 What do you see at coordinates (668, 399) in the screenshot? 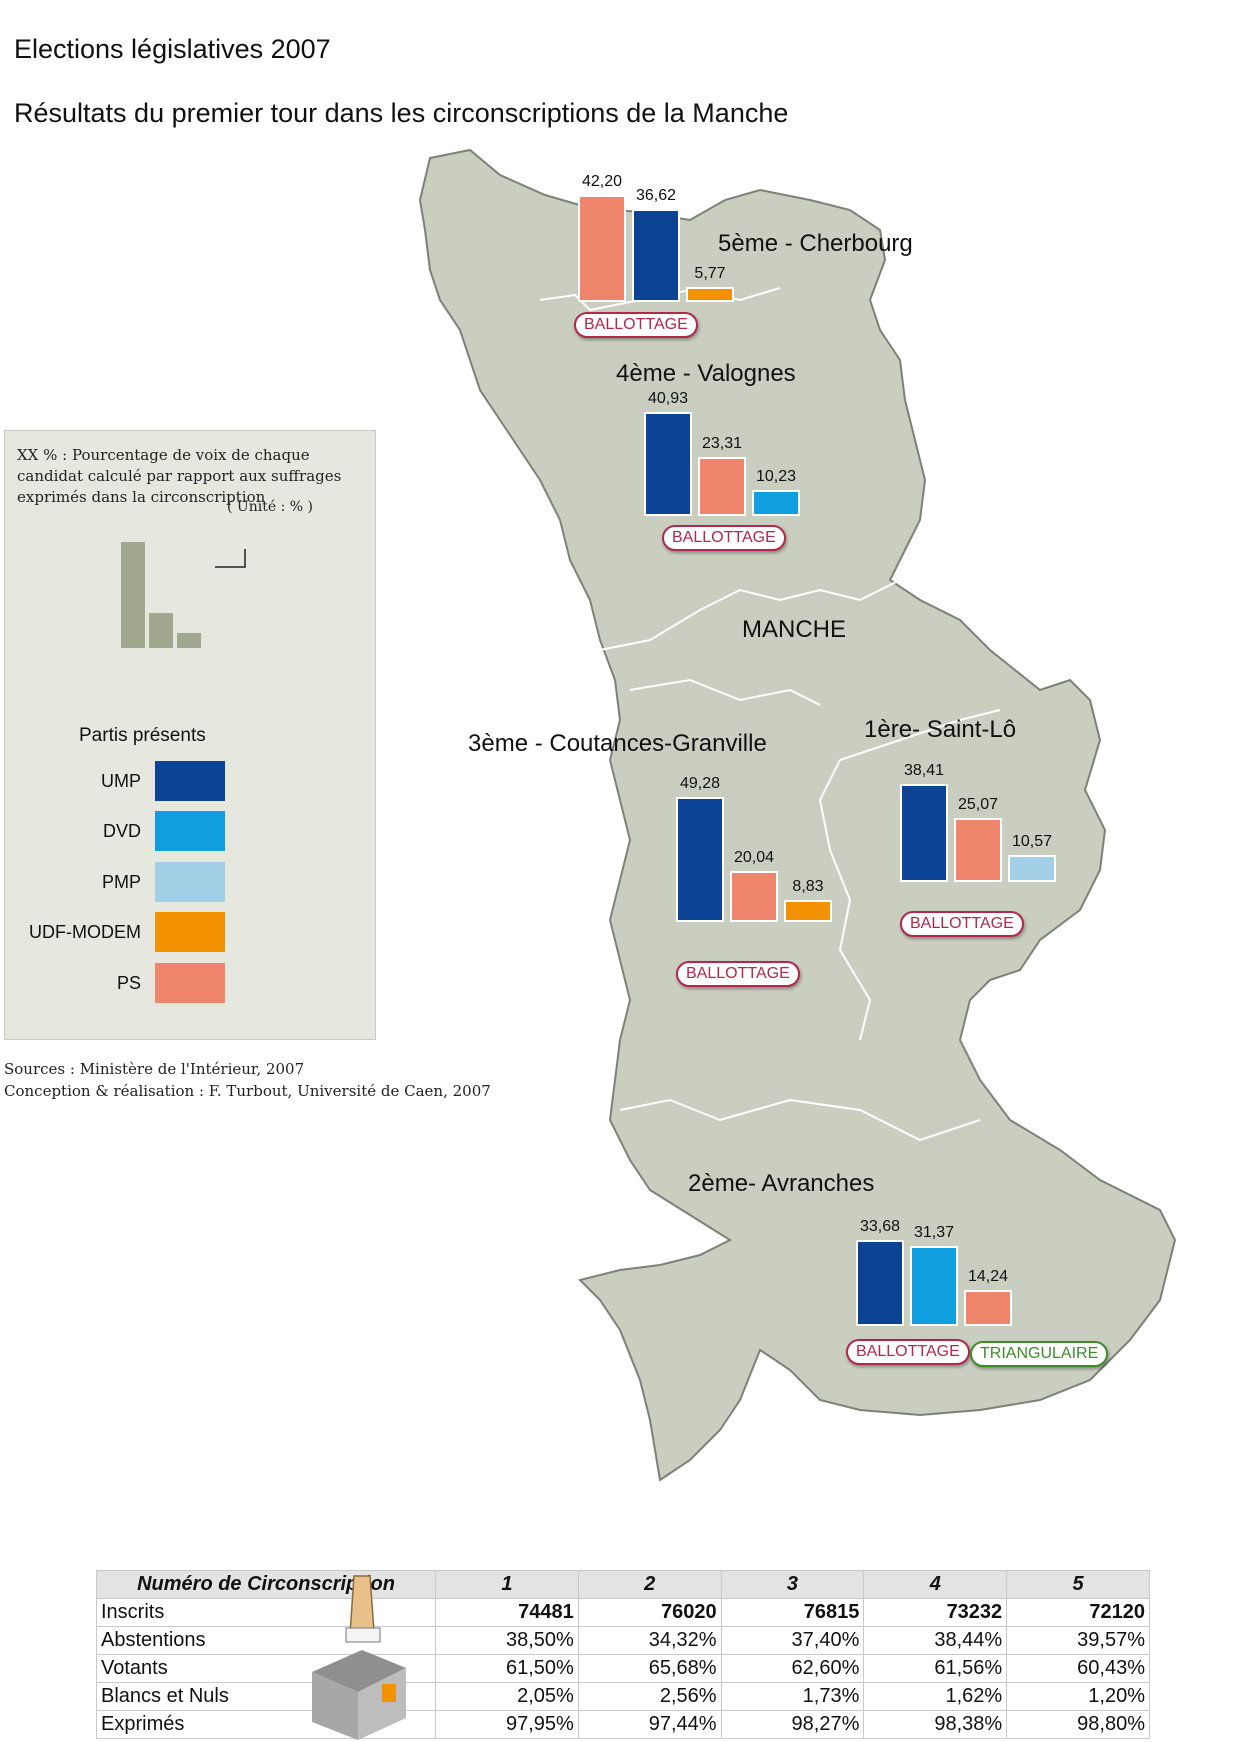
I see `bar-value-label: 40,93` at bounding box center [668, 399].